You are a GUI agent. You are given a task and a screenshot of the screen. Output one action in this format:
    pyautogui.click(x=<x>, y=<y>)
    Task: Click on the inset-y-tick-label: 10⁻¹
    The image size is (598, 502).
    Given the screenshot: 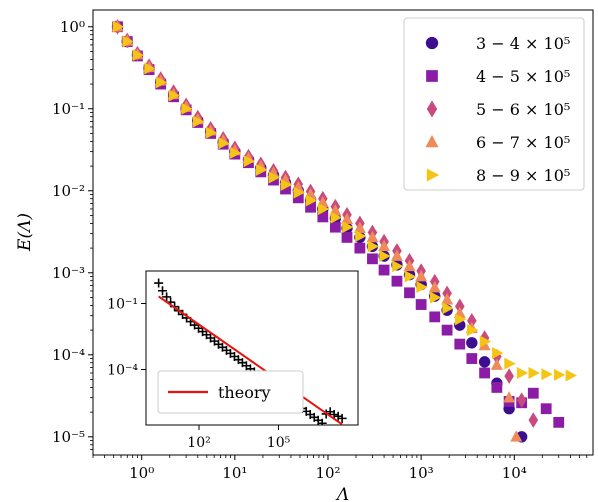 What is the action you would take?
    pyautogui.click(x=122, y=304)
    